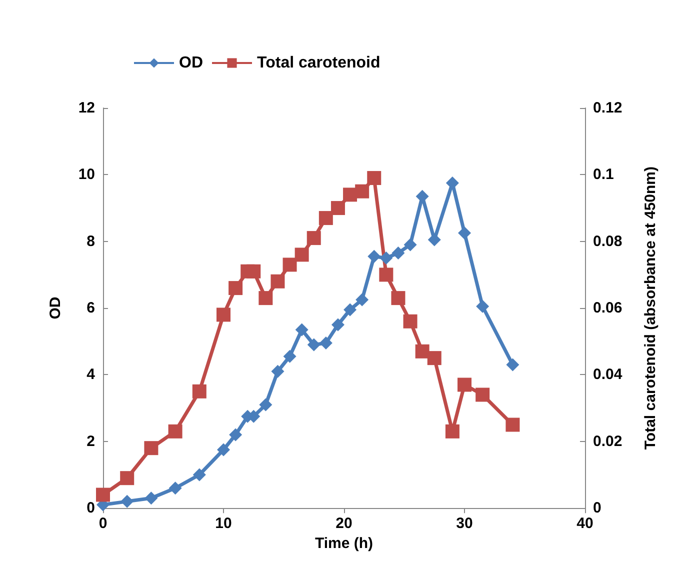  I want to click on legend-label: Total carotenoid, so click(318, 63).